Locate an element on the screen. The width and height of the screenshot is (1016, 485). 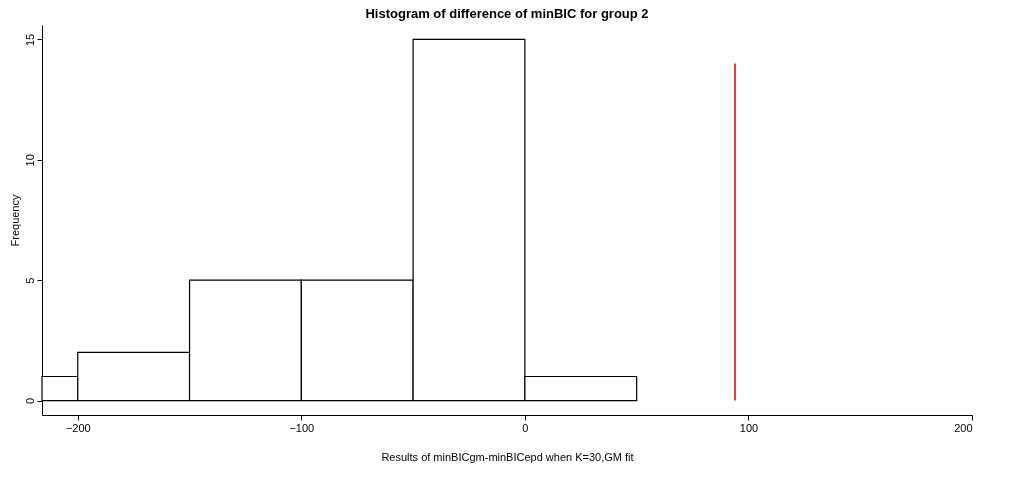
x-axis-title: Results of minBICgm-minBICepd when K=30,GM fit is located at coordinates (507, 456).